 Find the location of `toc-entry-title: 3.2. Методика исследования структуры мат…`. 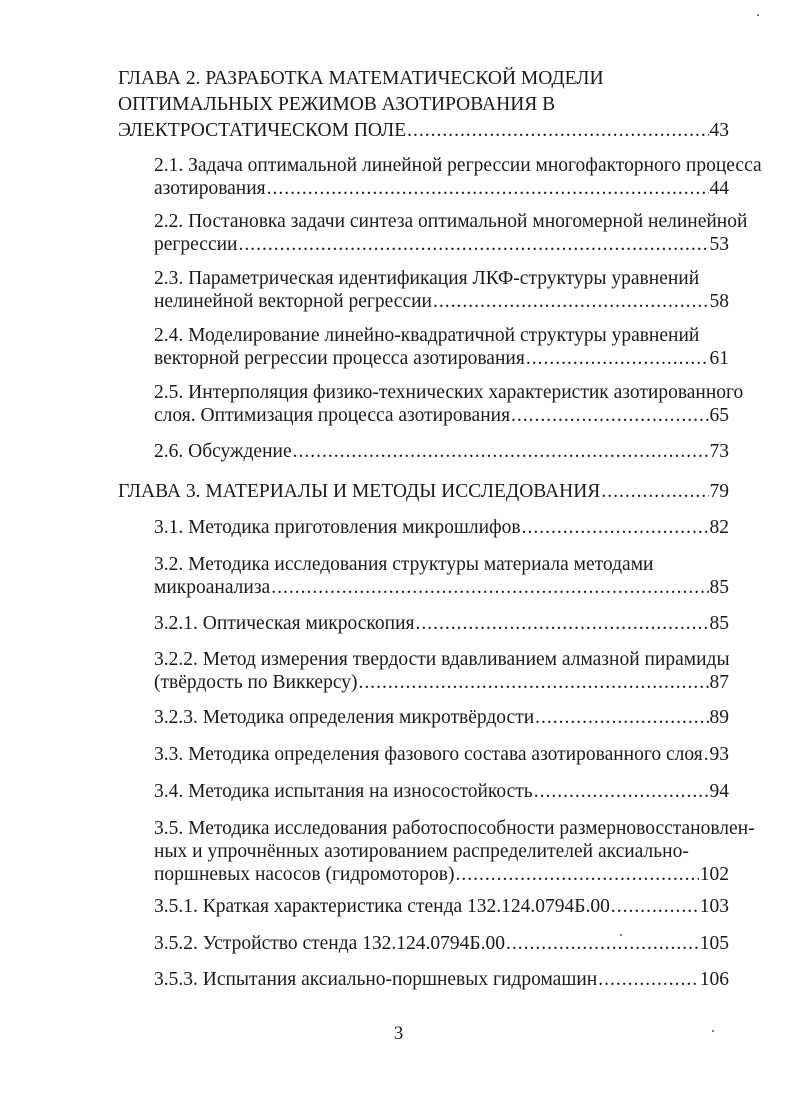

toc-entry-title: 3.2. Методика исследования структуры мат… is located at coordinates (404, 564).